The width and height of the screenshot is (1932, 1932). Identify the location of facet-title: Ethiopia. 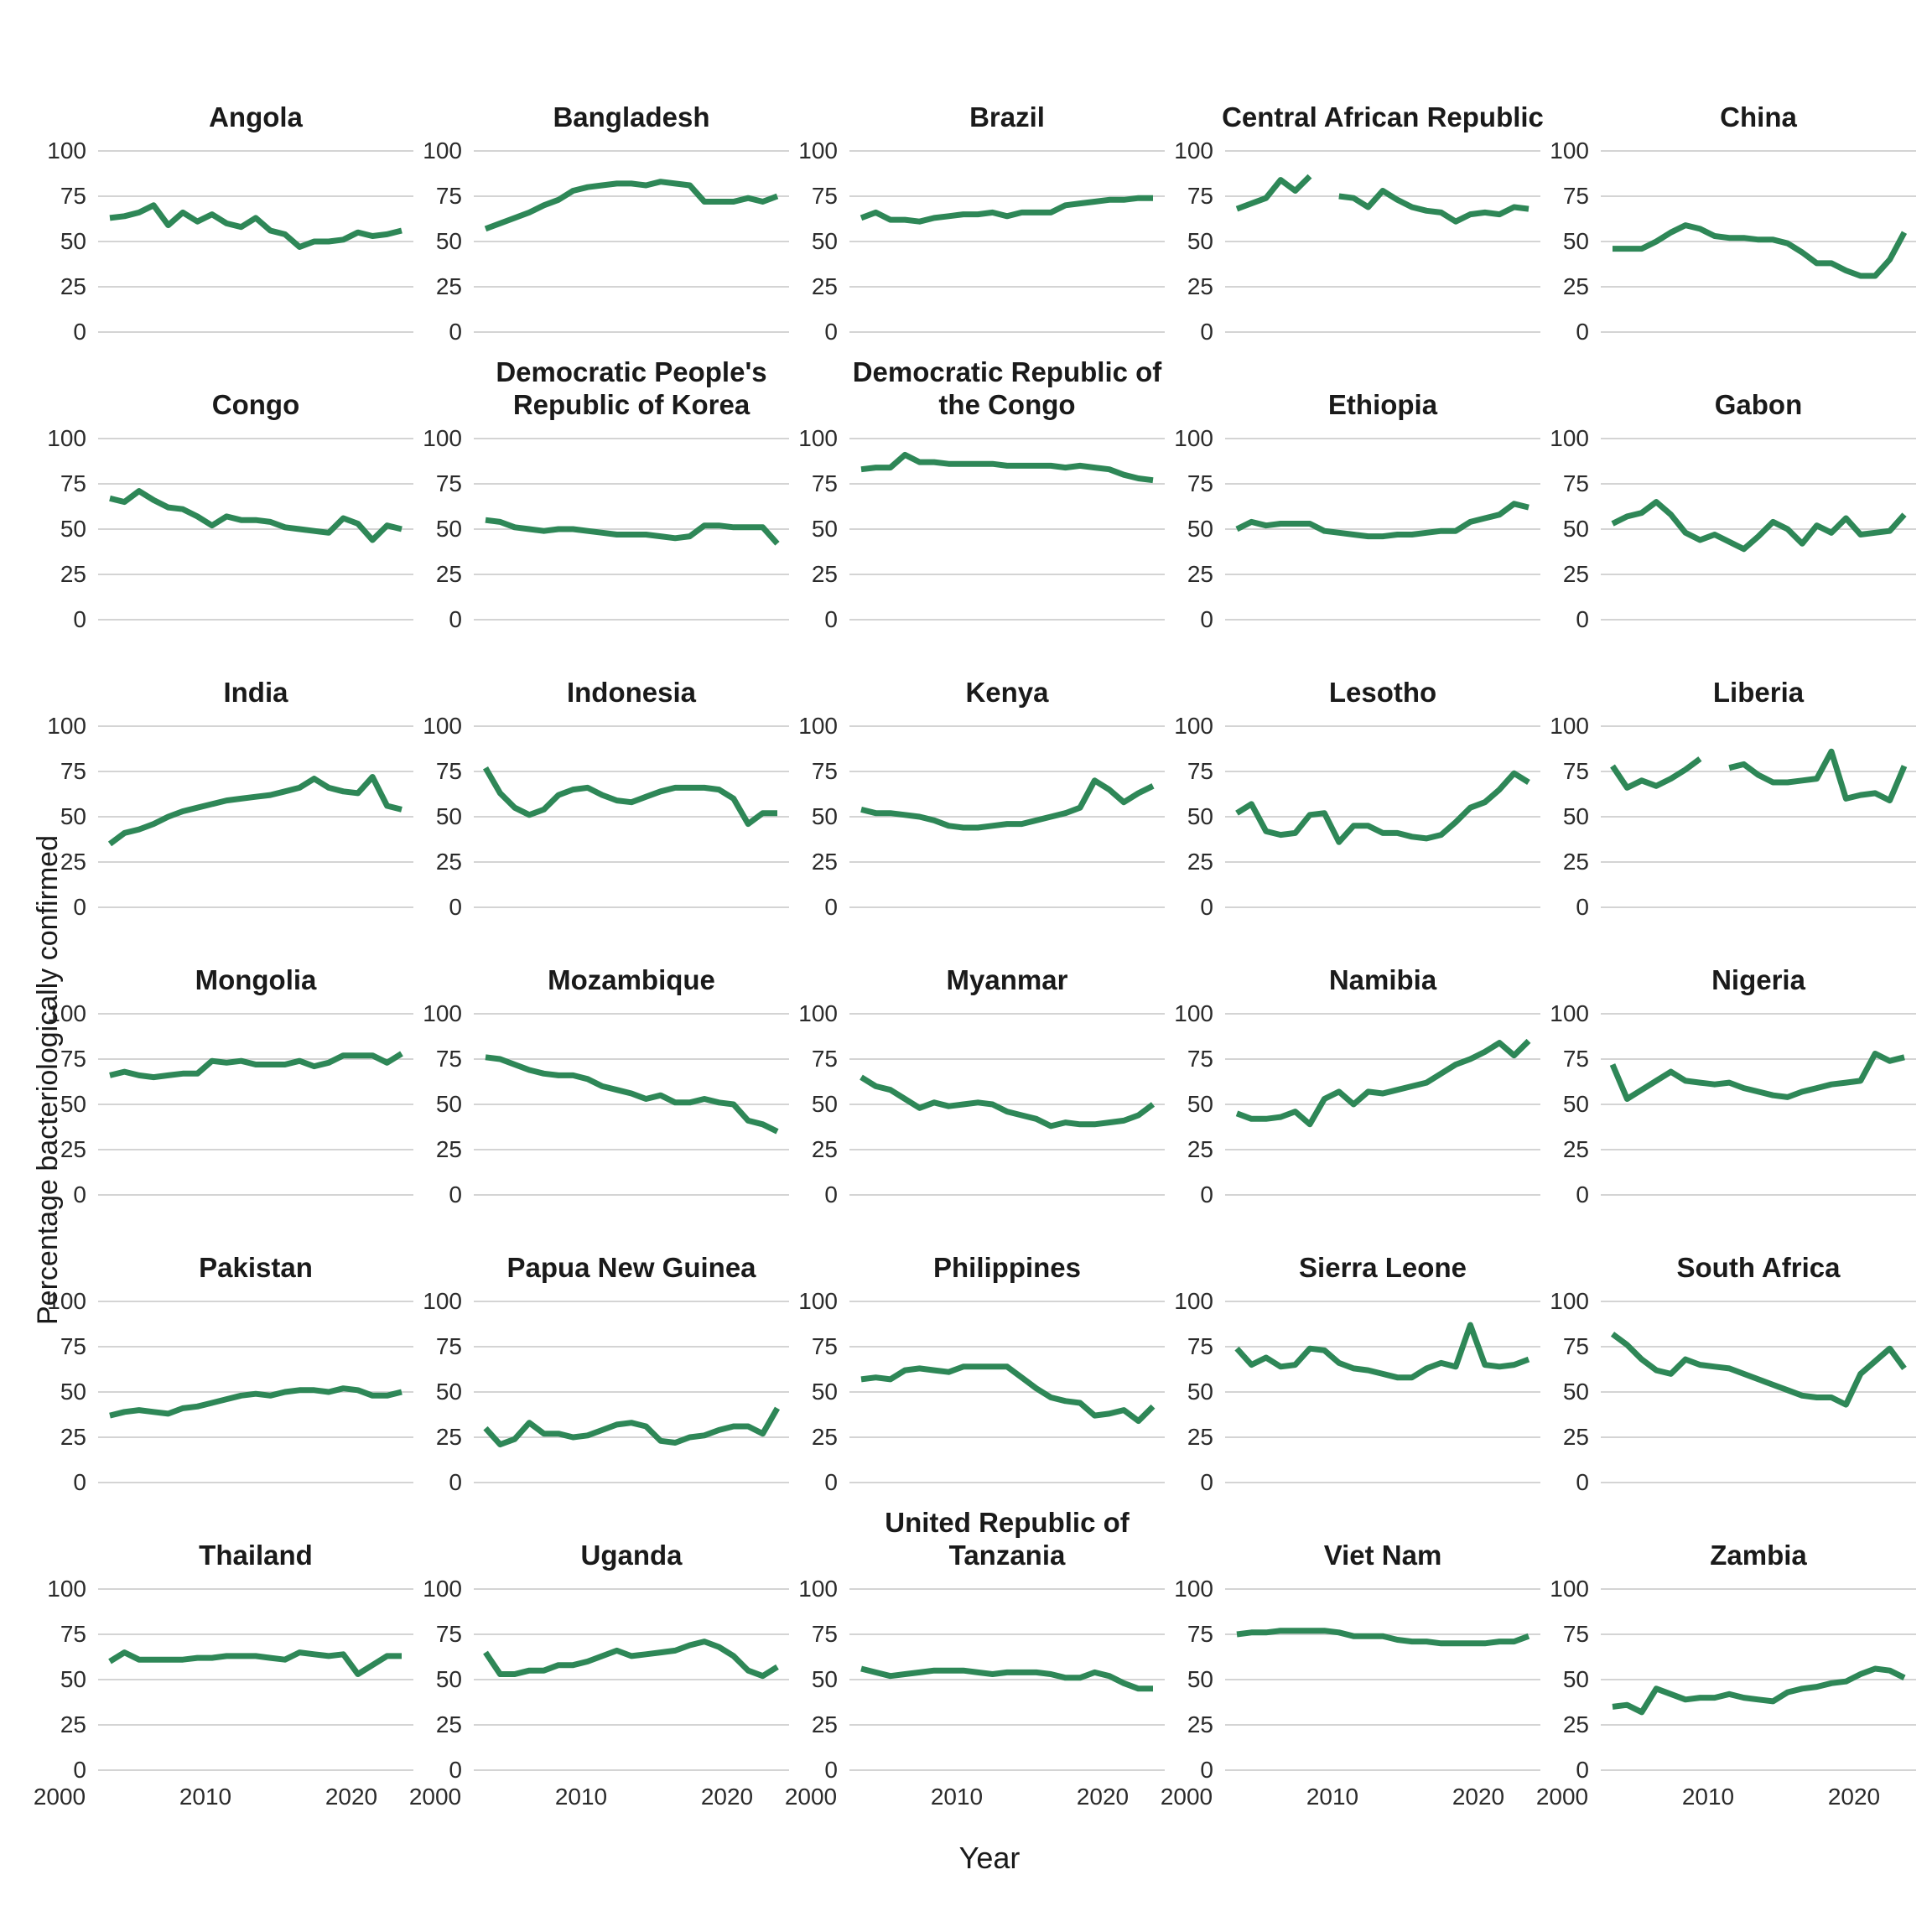
(1382, 405).